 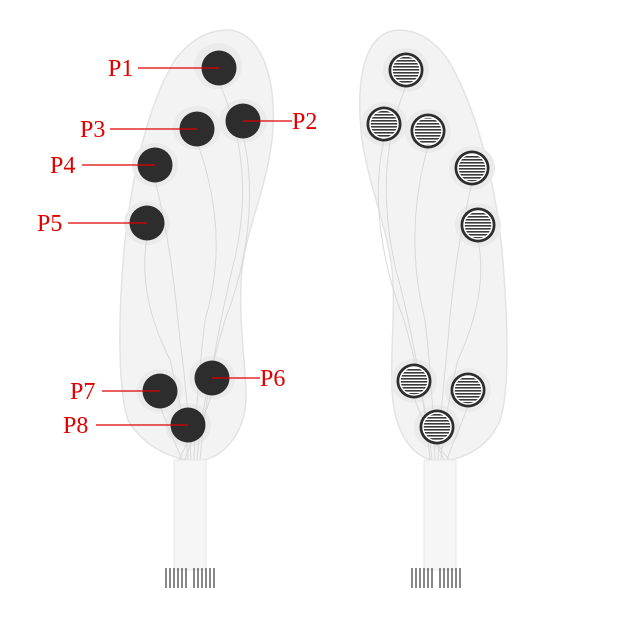 What do you see at coordinates (120, 69) in the screenshot?
I see `label-p1: P1` at bounding box center [120, 69].